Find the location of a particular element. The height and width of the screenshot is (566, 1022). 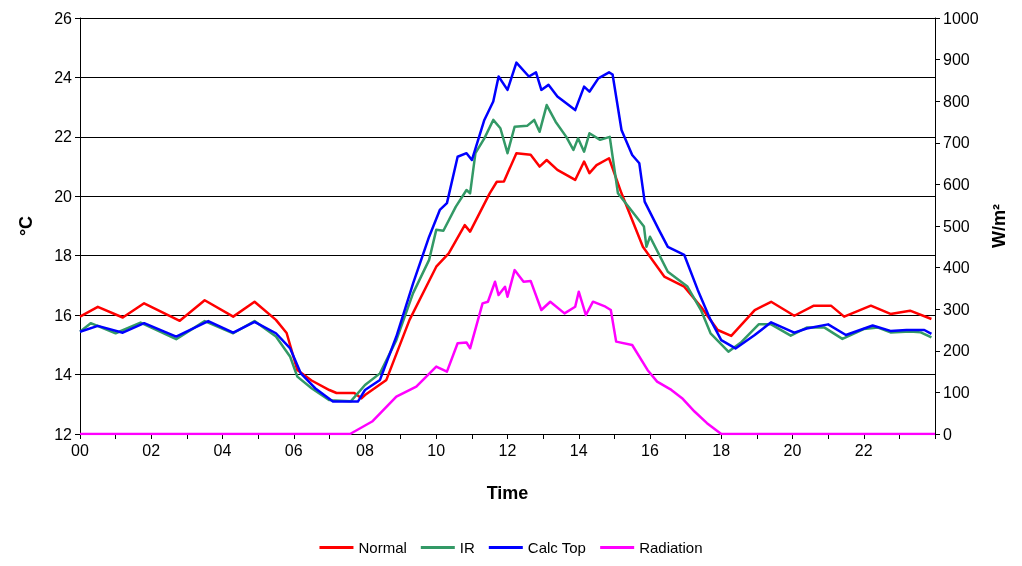

y2-tick-label: 900 is located at coordinates (956, 60).